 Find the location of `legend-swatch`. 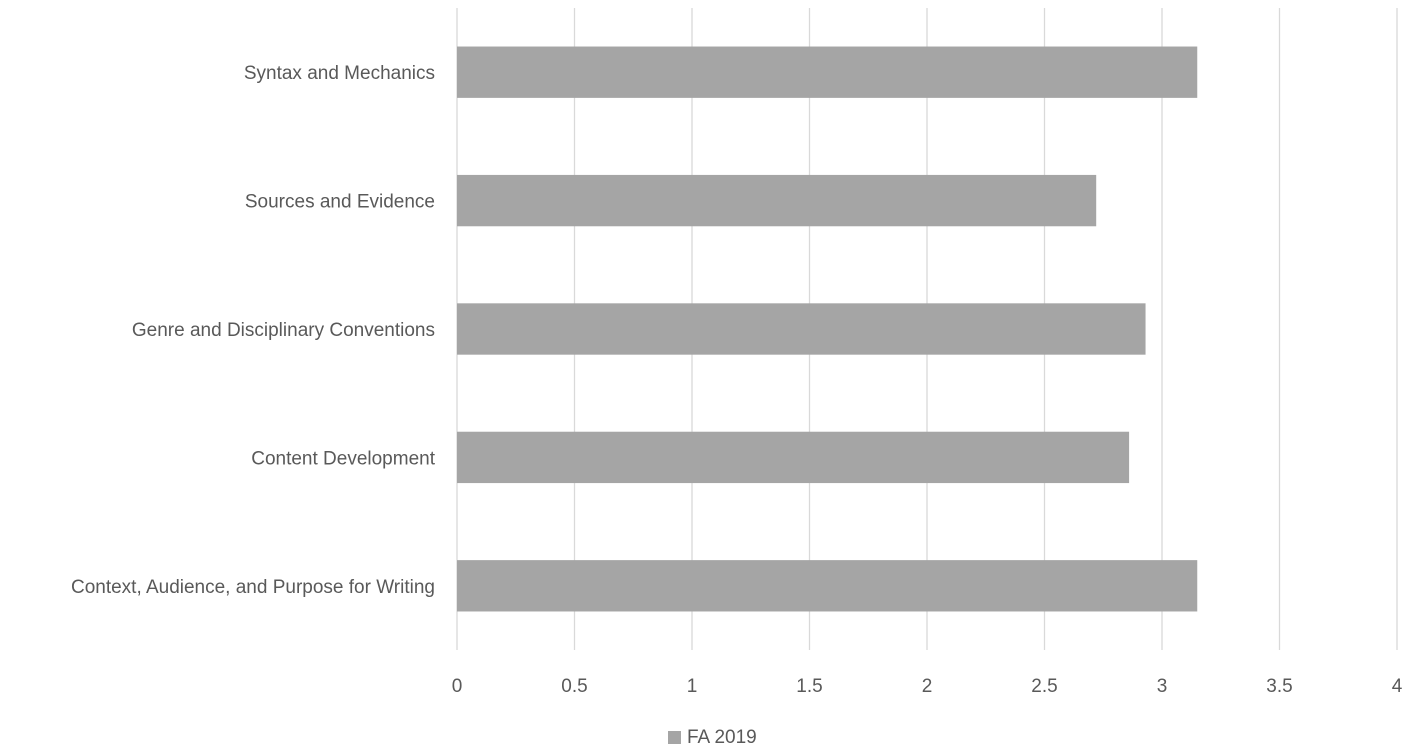

legend-swatch is located at coordinates (674, 737).